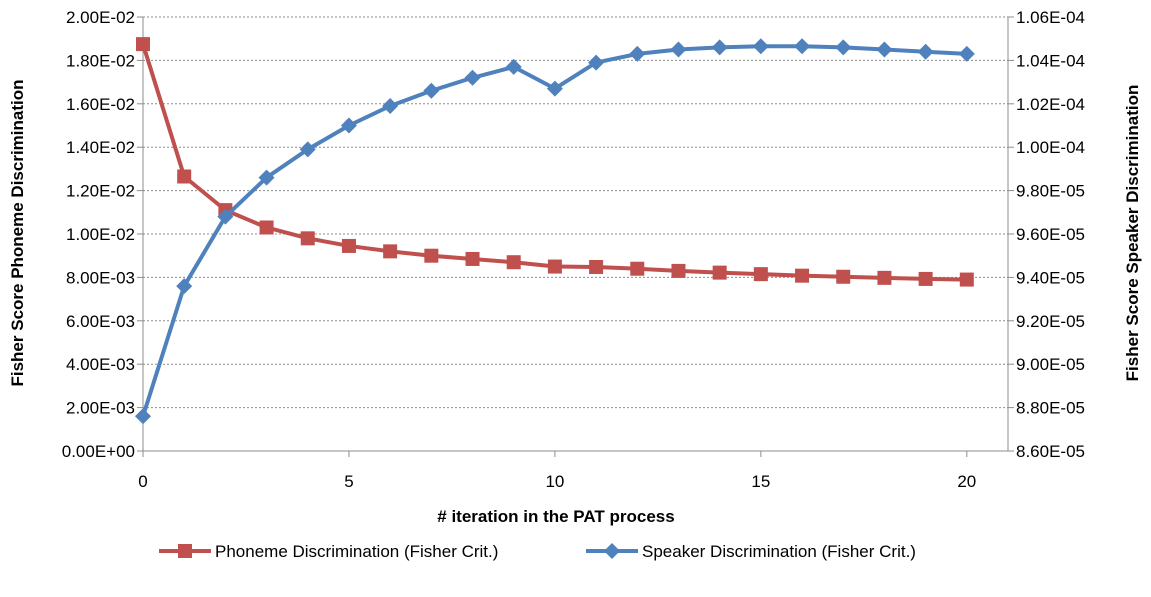 The image size is (1151, 597). What do you see at coordinates (1132, 233) in the screenshot?
I see `right-y-axis-title: Fisher Score Speaker Discrimination` at bounding box center [1132, 233].